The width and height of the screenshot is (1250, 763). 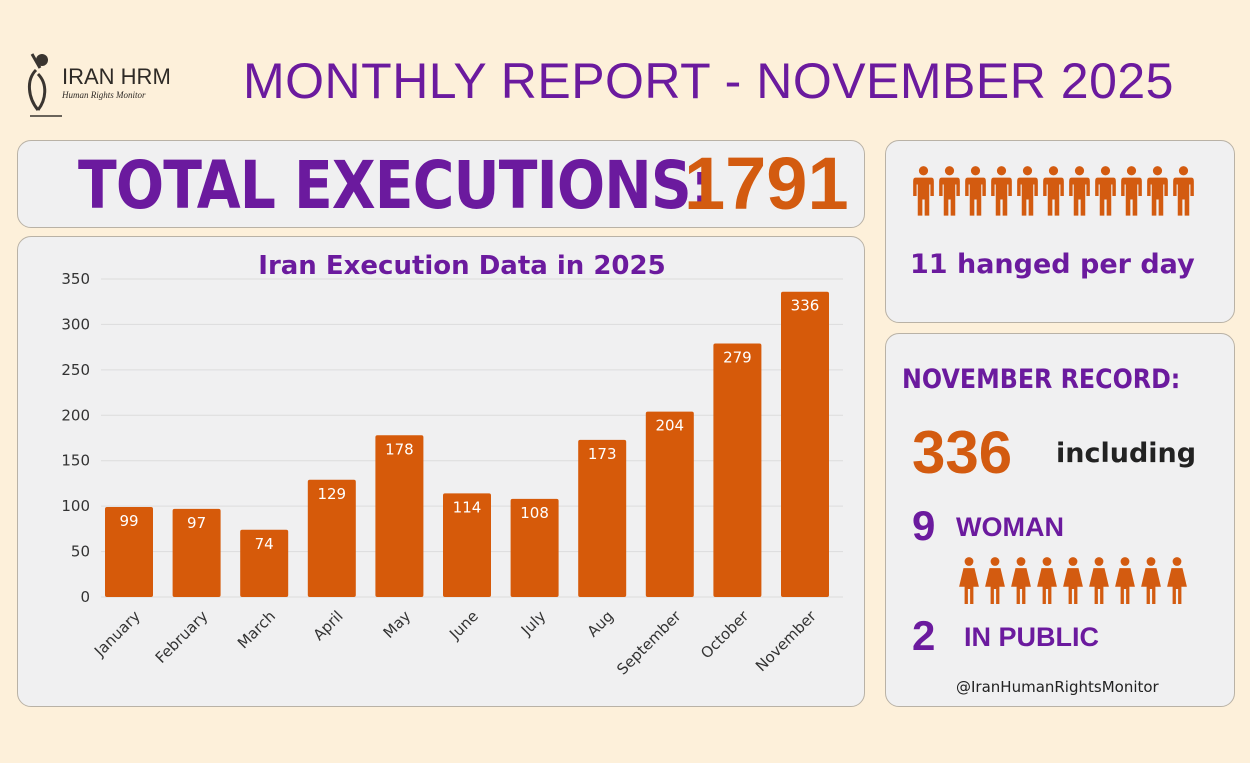 I want to click on bar-march, so click(x=264, y=563).